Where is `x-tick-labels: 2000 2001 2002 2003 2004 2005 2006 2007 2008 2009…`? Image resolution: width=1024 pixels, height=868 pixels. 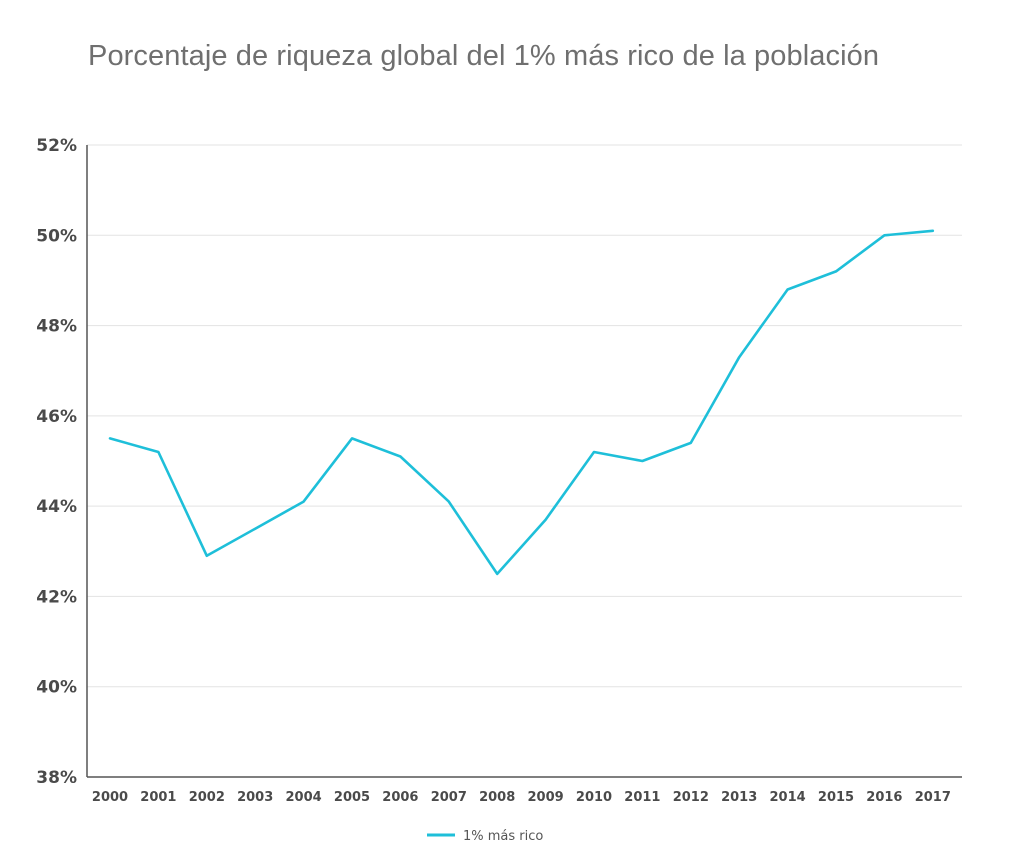
x-tick-labels: 2000 2001 2002 2003 2004 2005 2006 2007 2008 2009… is located at coordinates (521, 797).